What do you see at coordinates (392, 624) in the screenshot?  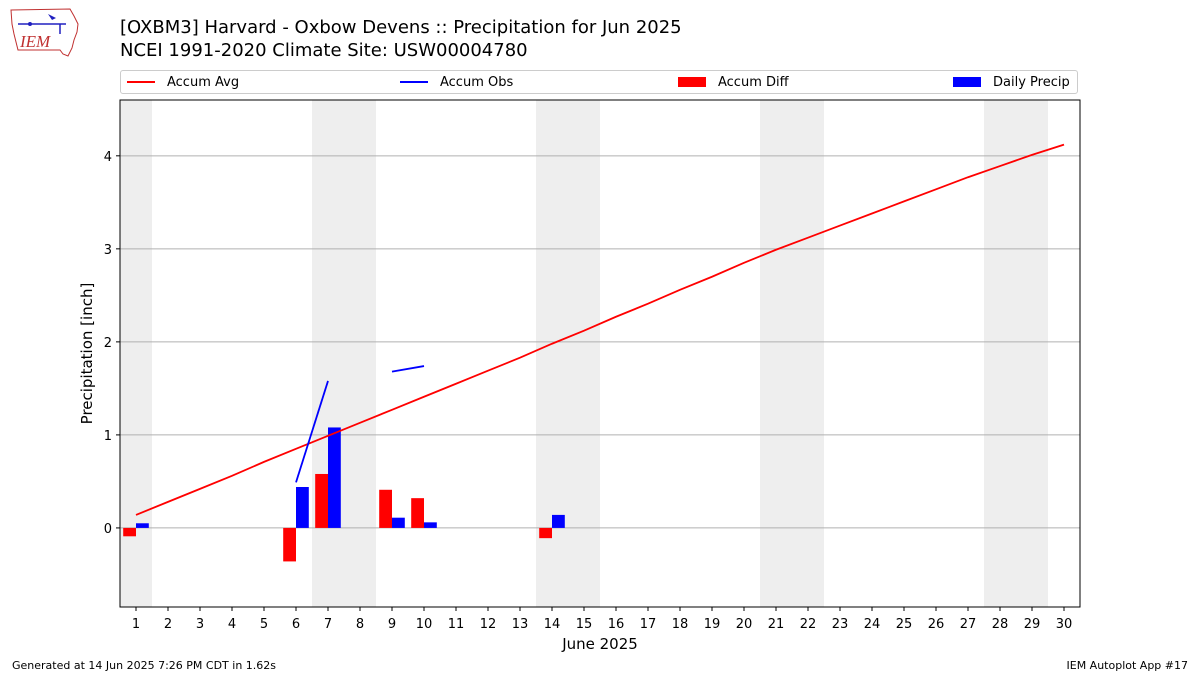 I see `x-tick-label: 9` at bounding box center [392, 624].